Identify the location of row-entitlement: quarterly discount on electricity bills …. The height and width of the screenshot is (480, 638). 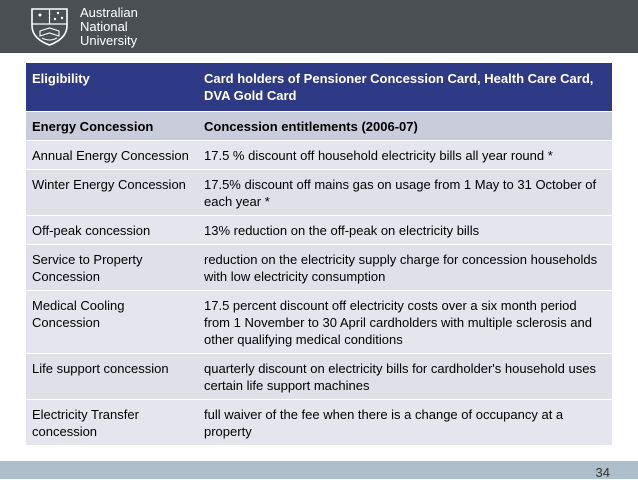
(405, 376).